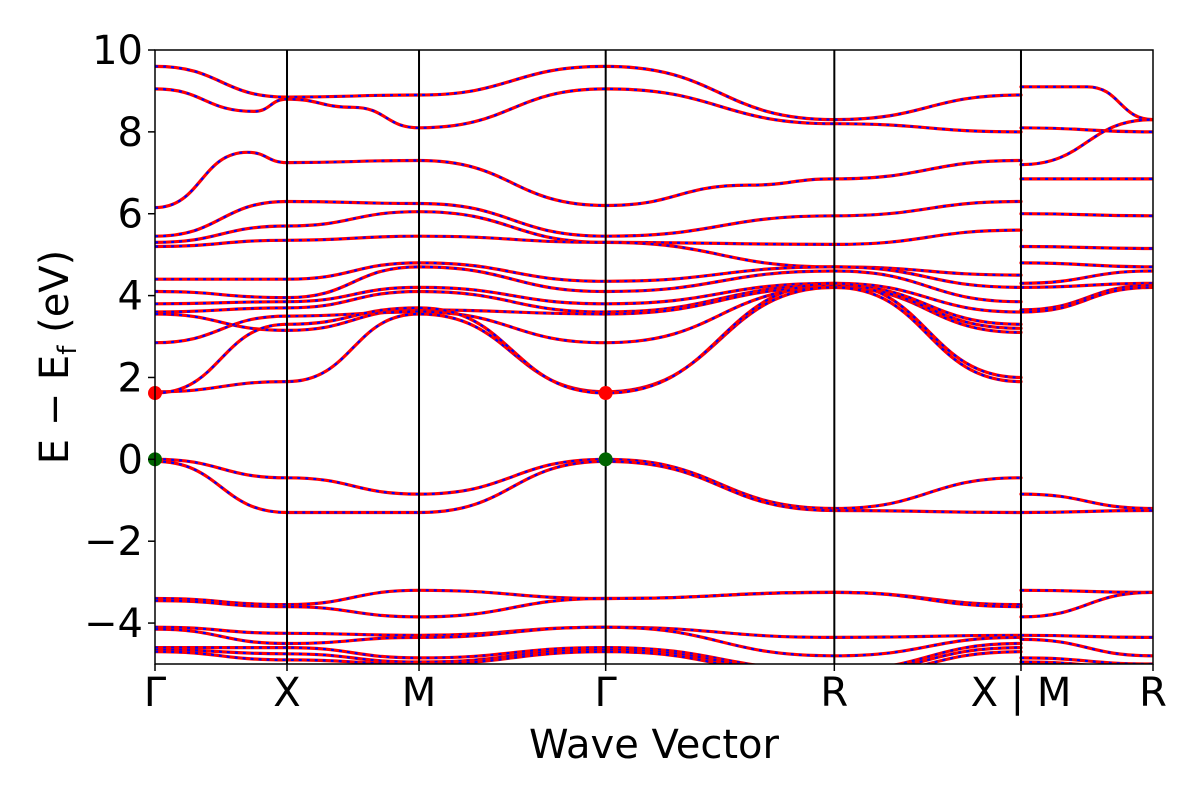 The image size is (1200, 804). Describe the element at coordinates (113, 624) in the screenshot. I see `y-tick-label: −4` at that location.